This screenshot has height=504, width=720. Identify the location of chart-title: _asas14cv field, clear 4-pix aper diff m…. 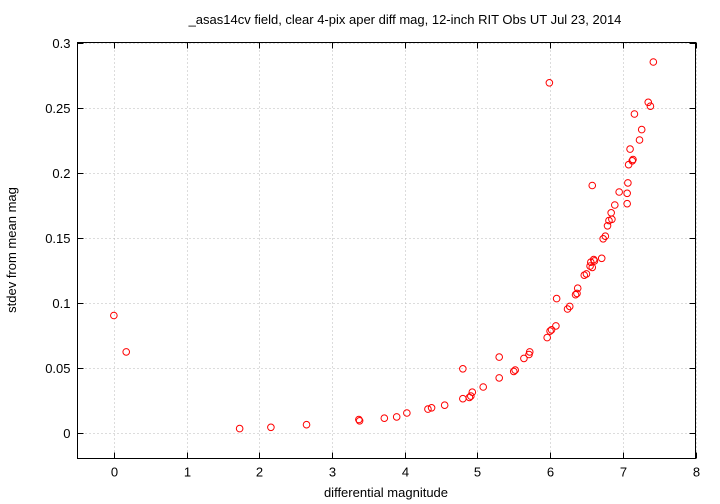
(405, 19).